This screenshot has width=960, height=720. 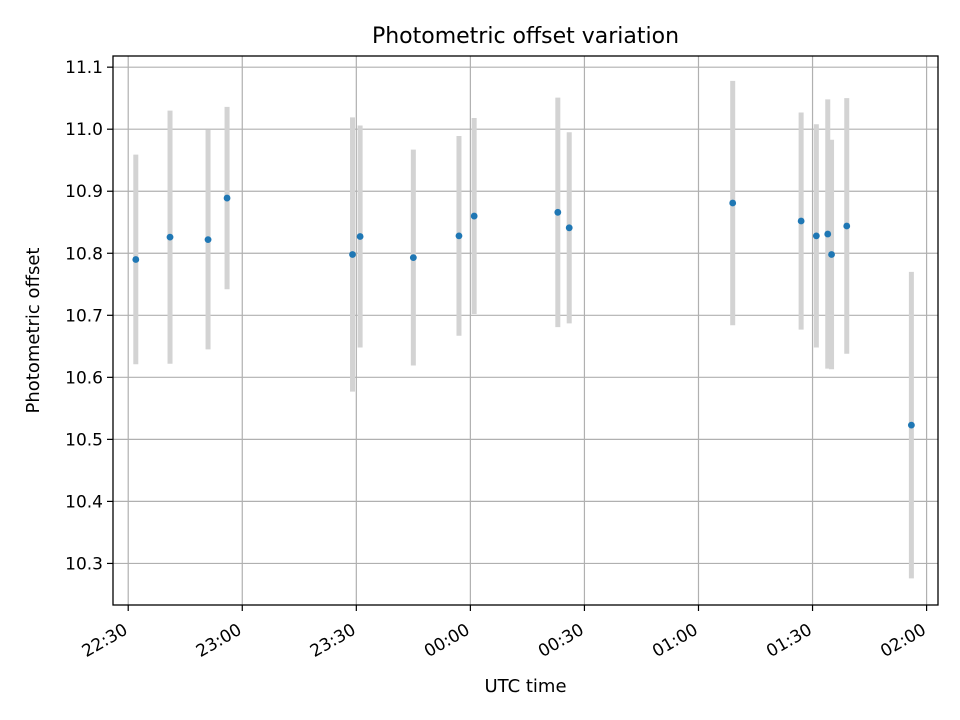 What do you see at coordinates (84, 192) in the screenshot?
I see `y-tick-label: 10.9` at bounding box center [84, 192].